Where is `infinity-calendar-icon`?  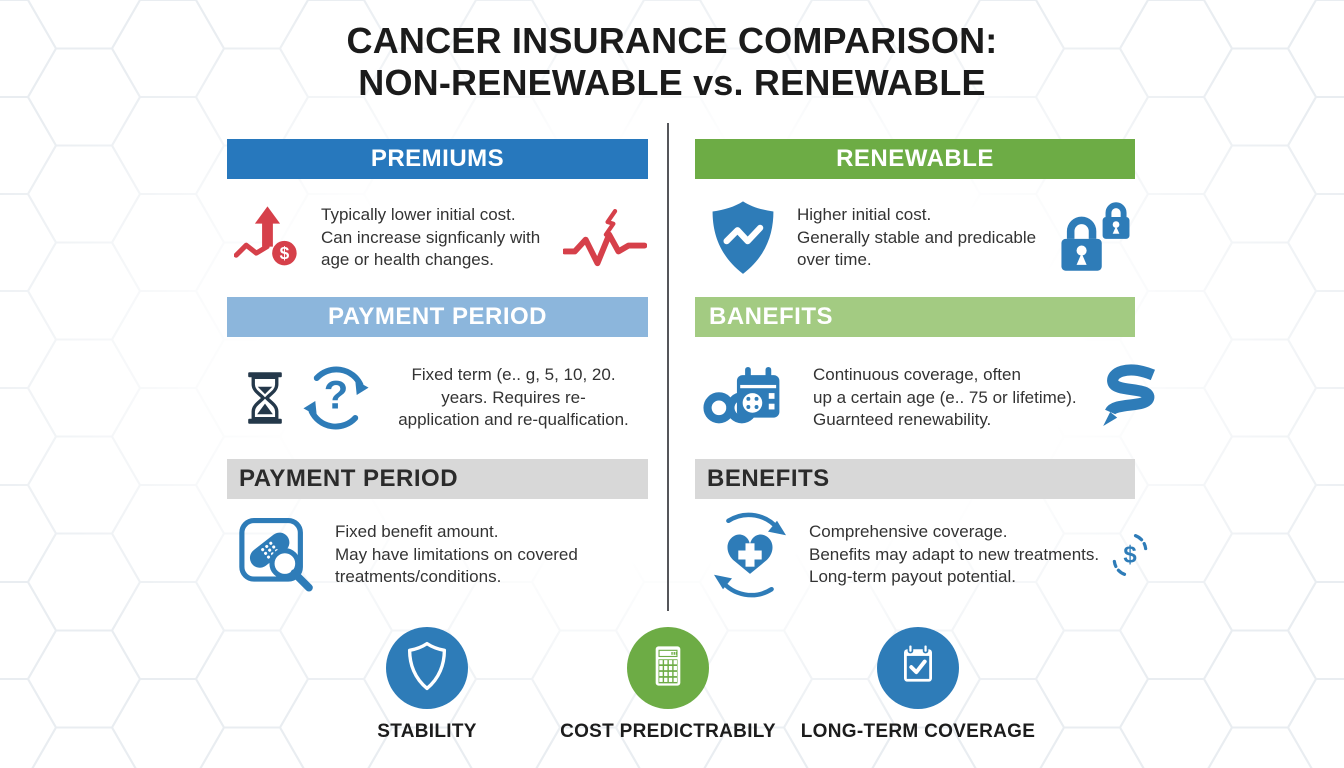 infinity-calendar-icon is located at coordinates (747, 398).